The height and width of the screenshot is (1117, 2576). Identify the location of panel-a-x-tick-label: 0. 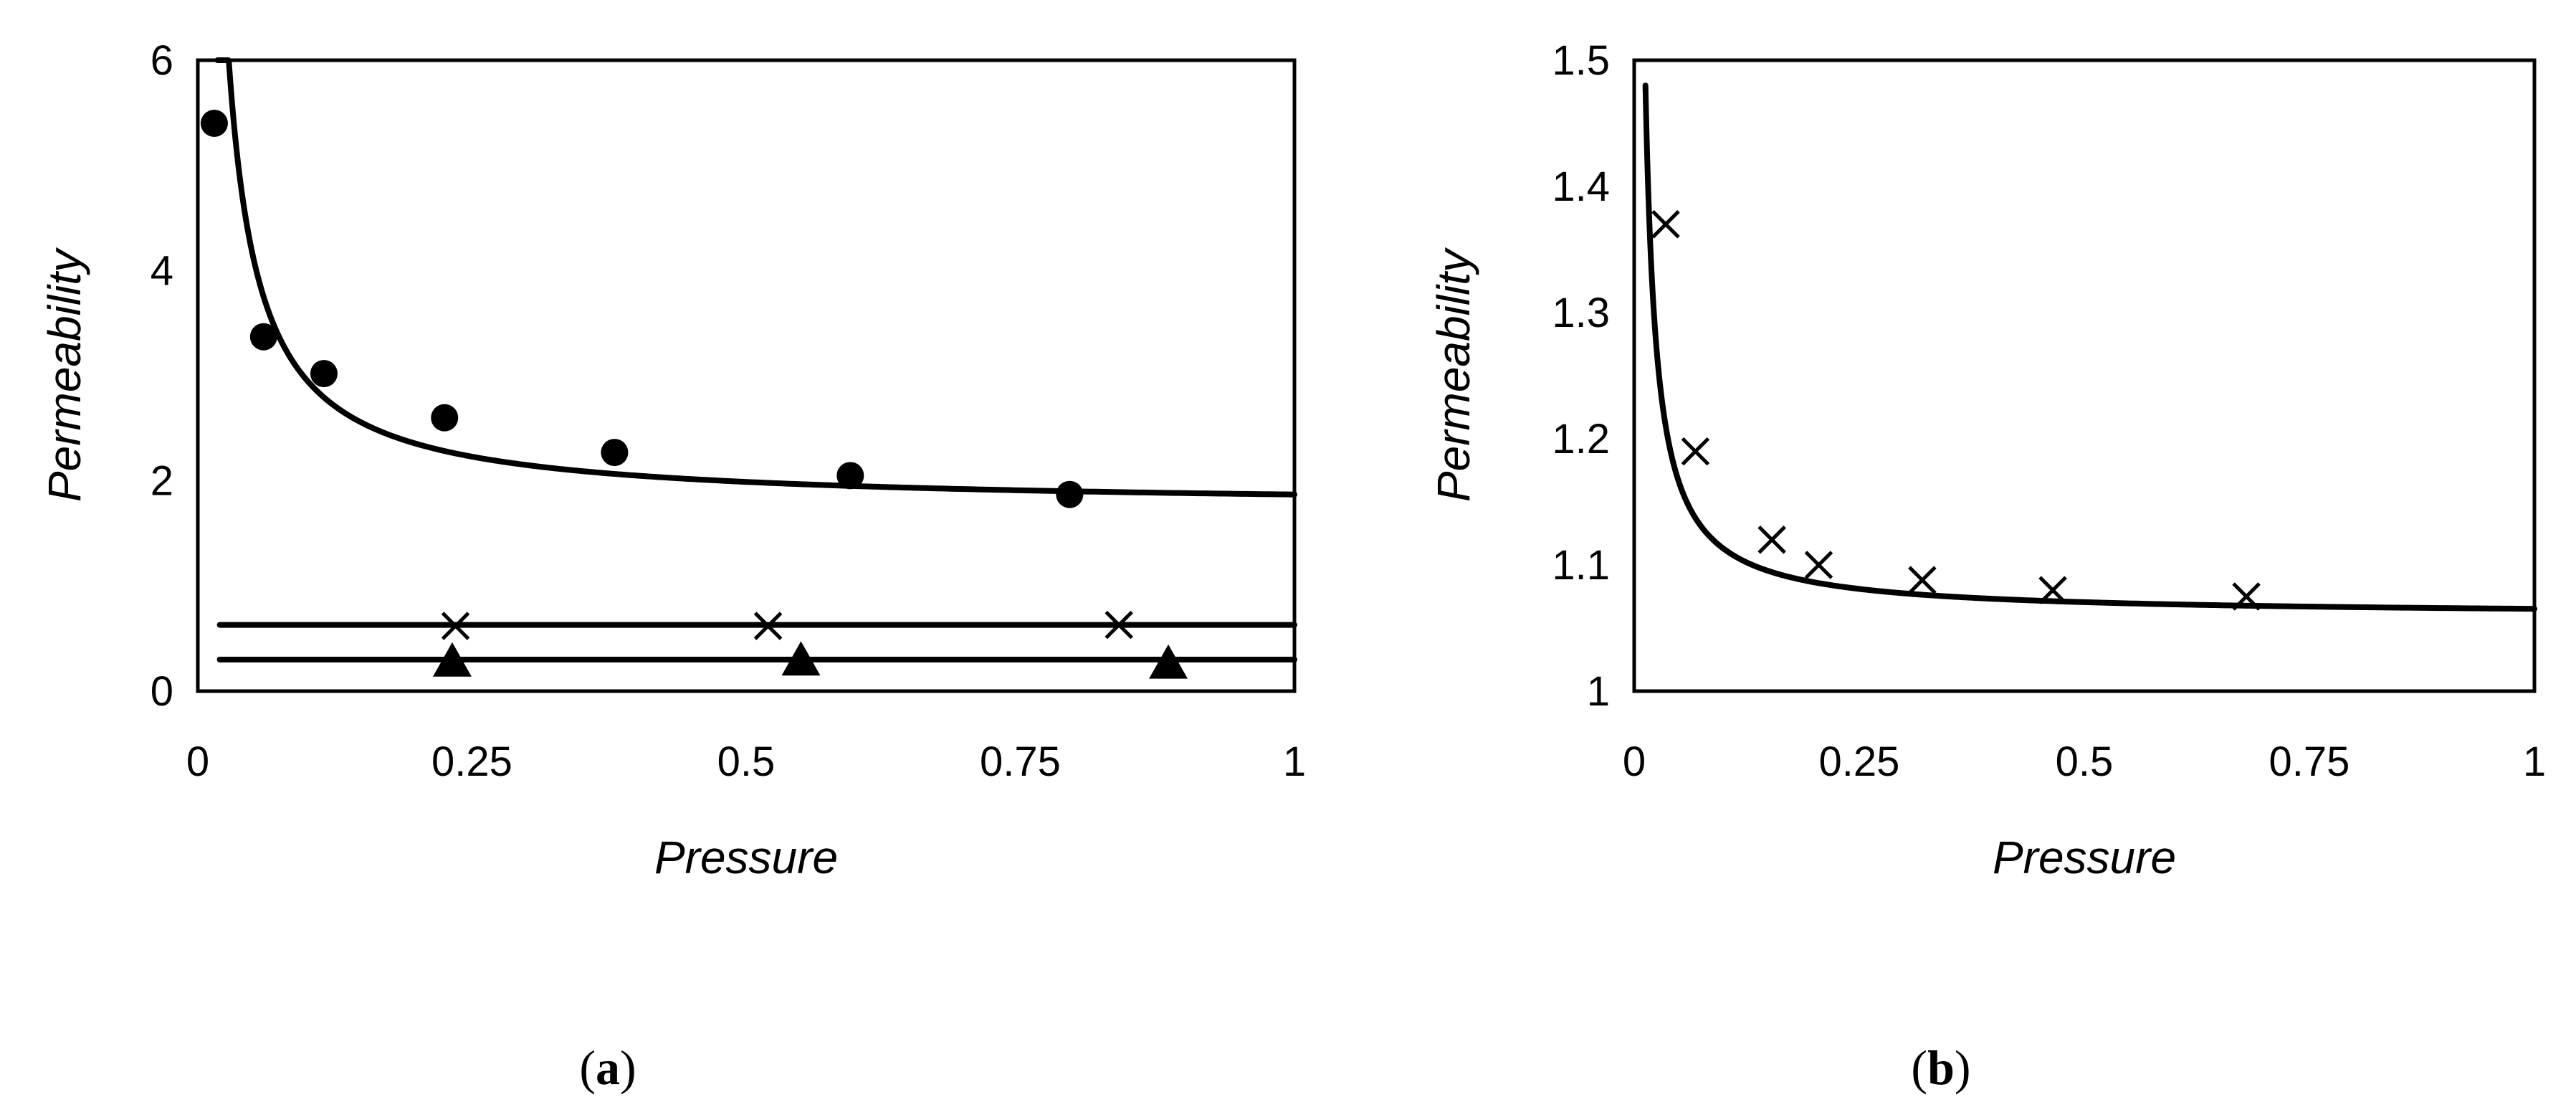
(197, 761).